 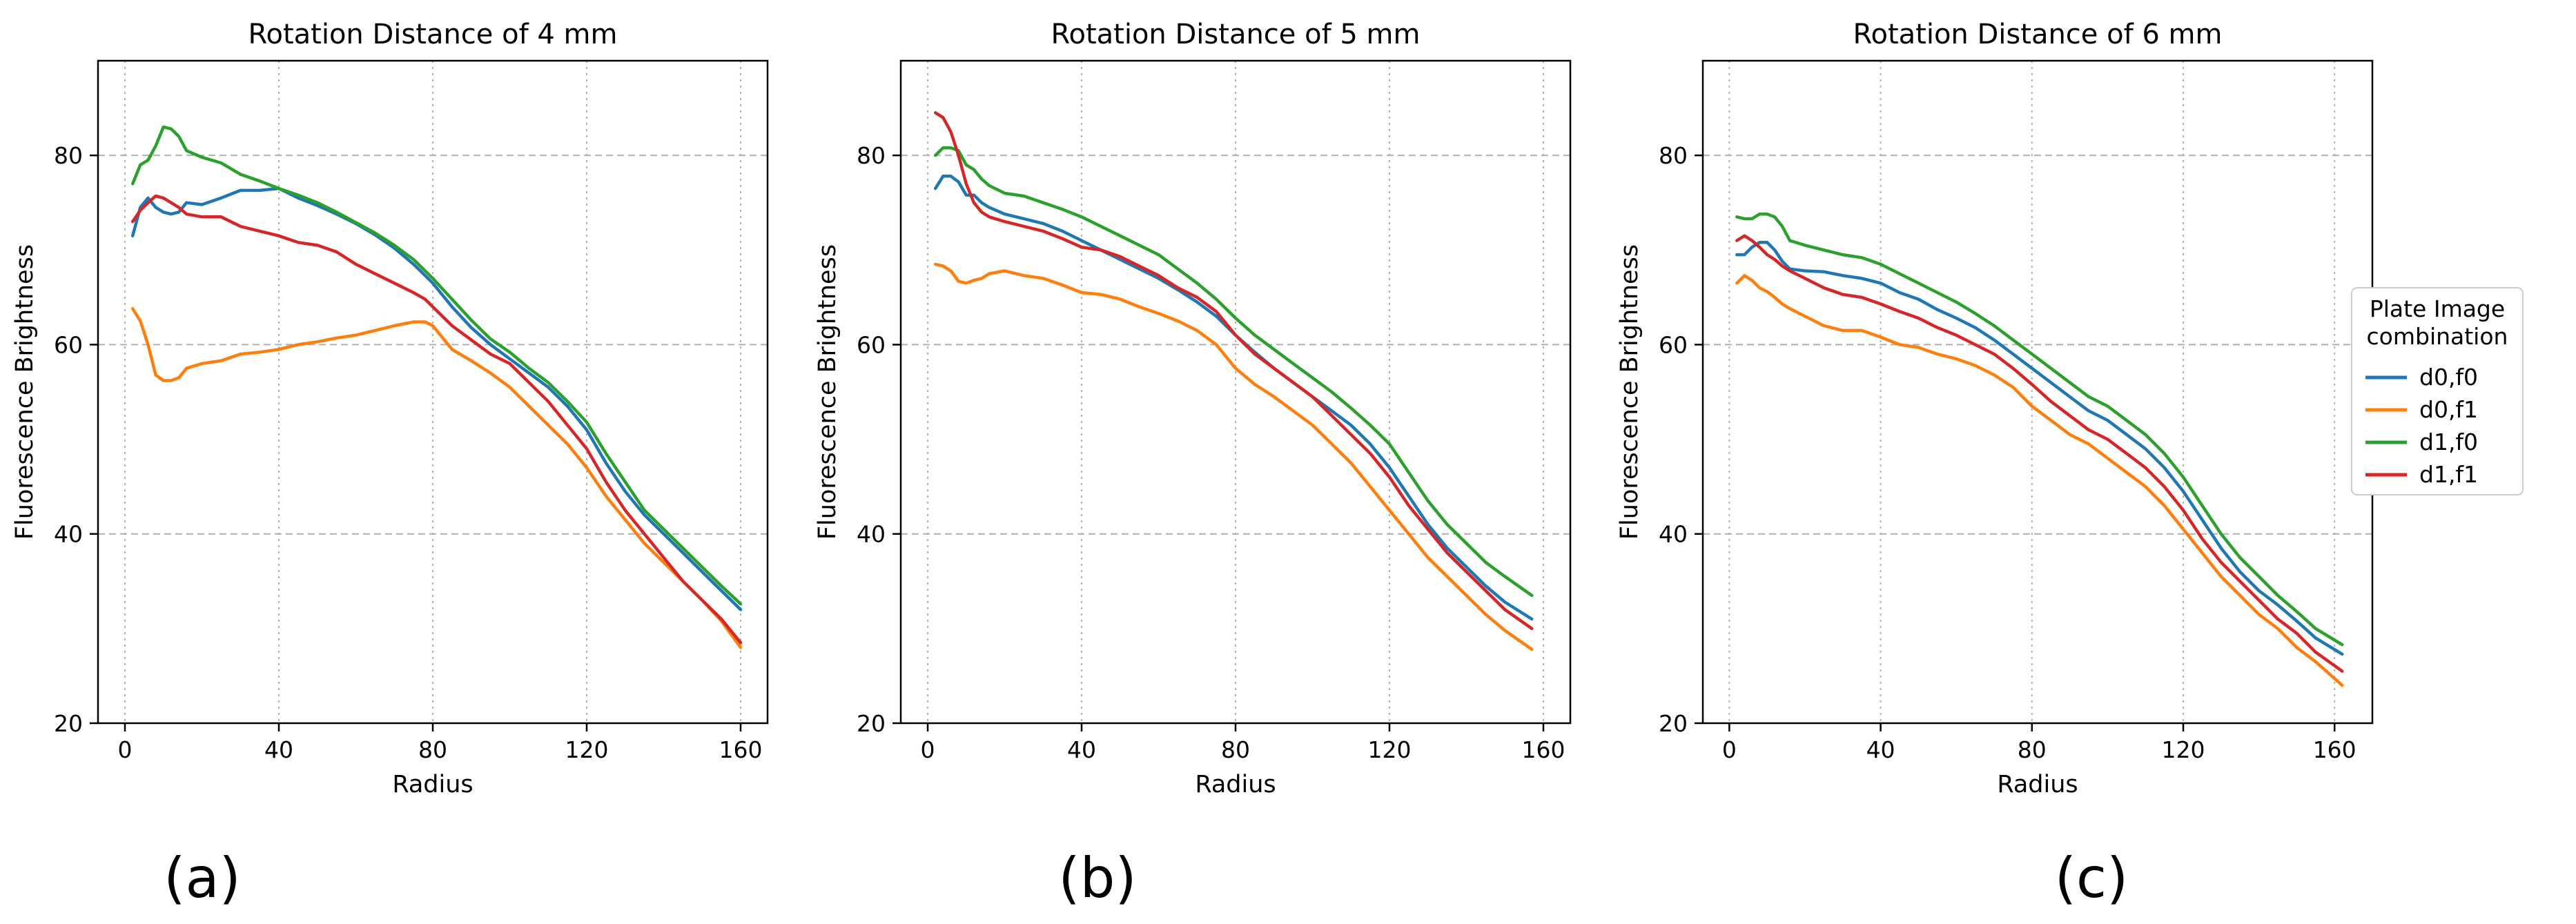 What do you see at coordinates (2437, 336) in the screenshot?
I see `legend-title: combination` at bounding box center [2437, 336].